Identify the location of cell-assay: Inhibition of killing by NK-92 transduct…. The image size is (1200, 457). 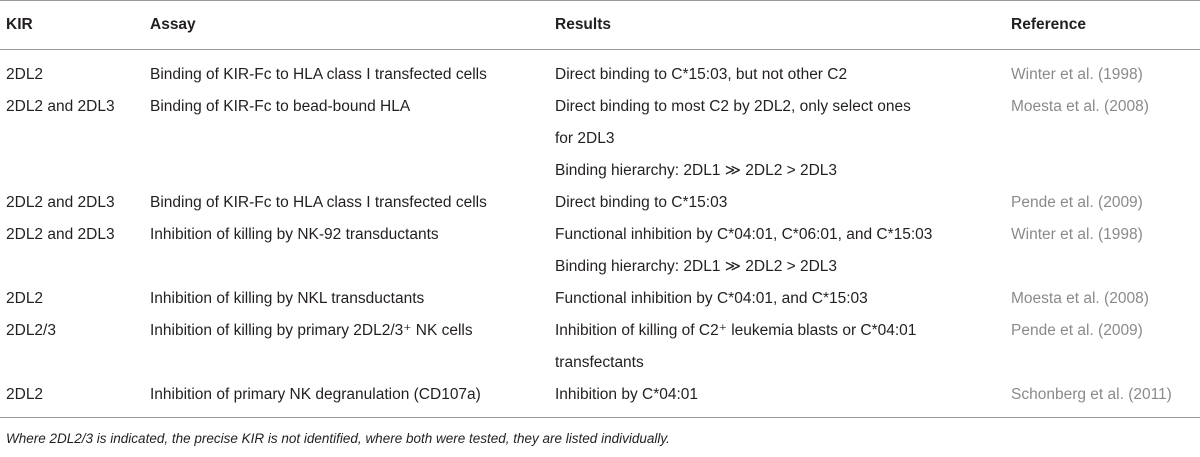
(294, 234).